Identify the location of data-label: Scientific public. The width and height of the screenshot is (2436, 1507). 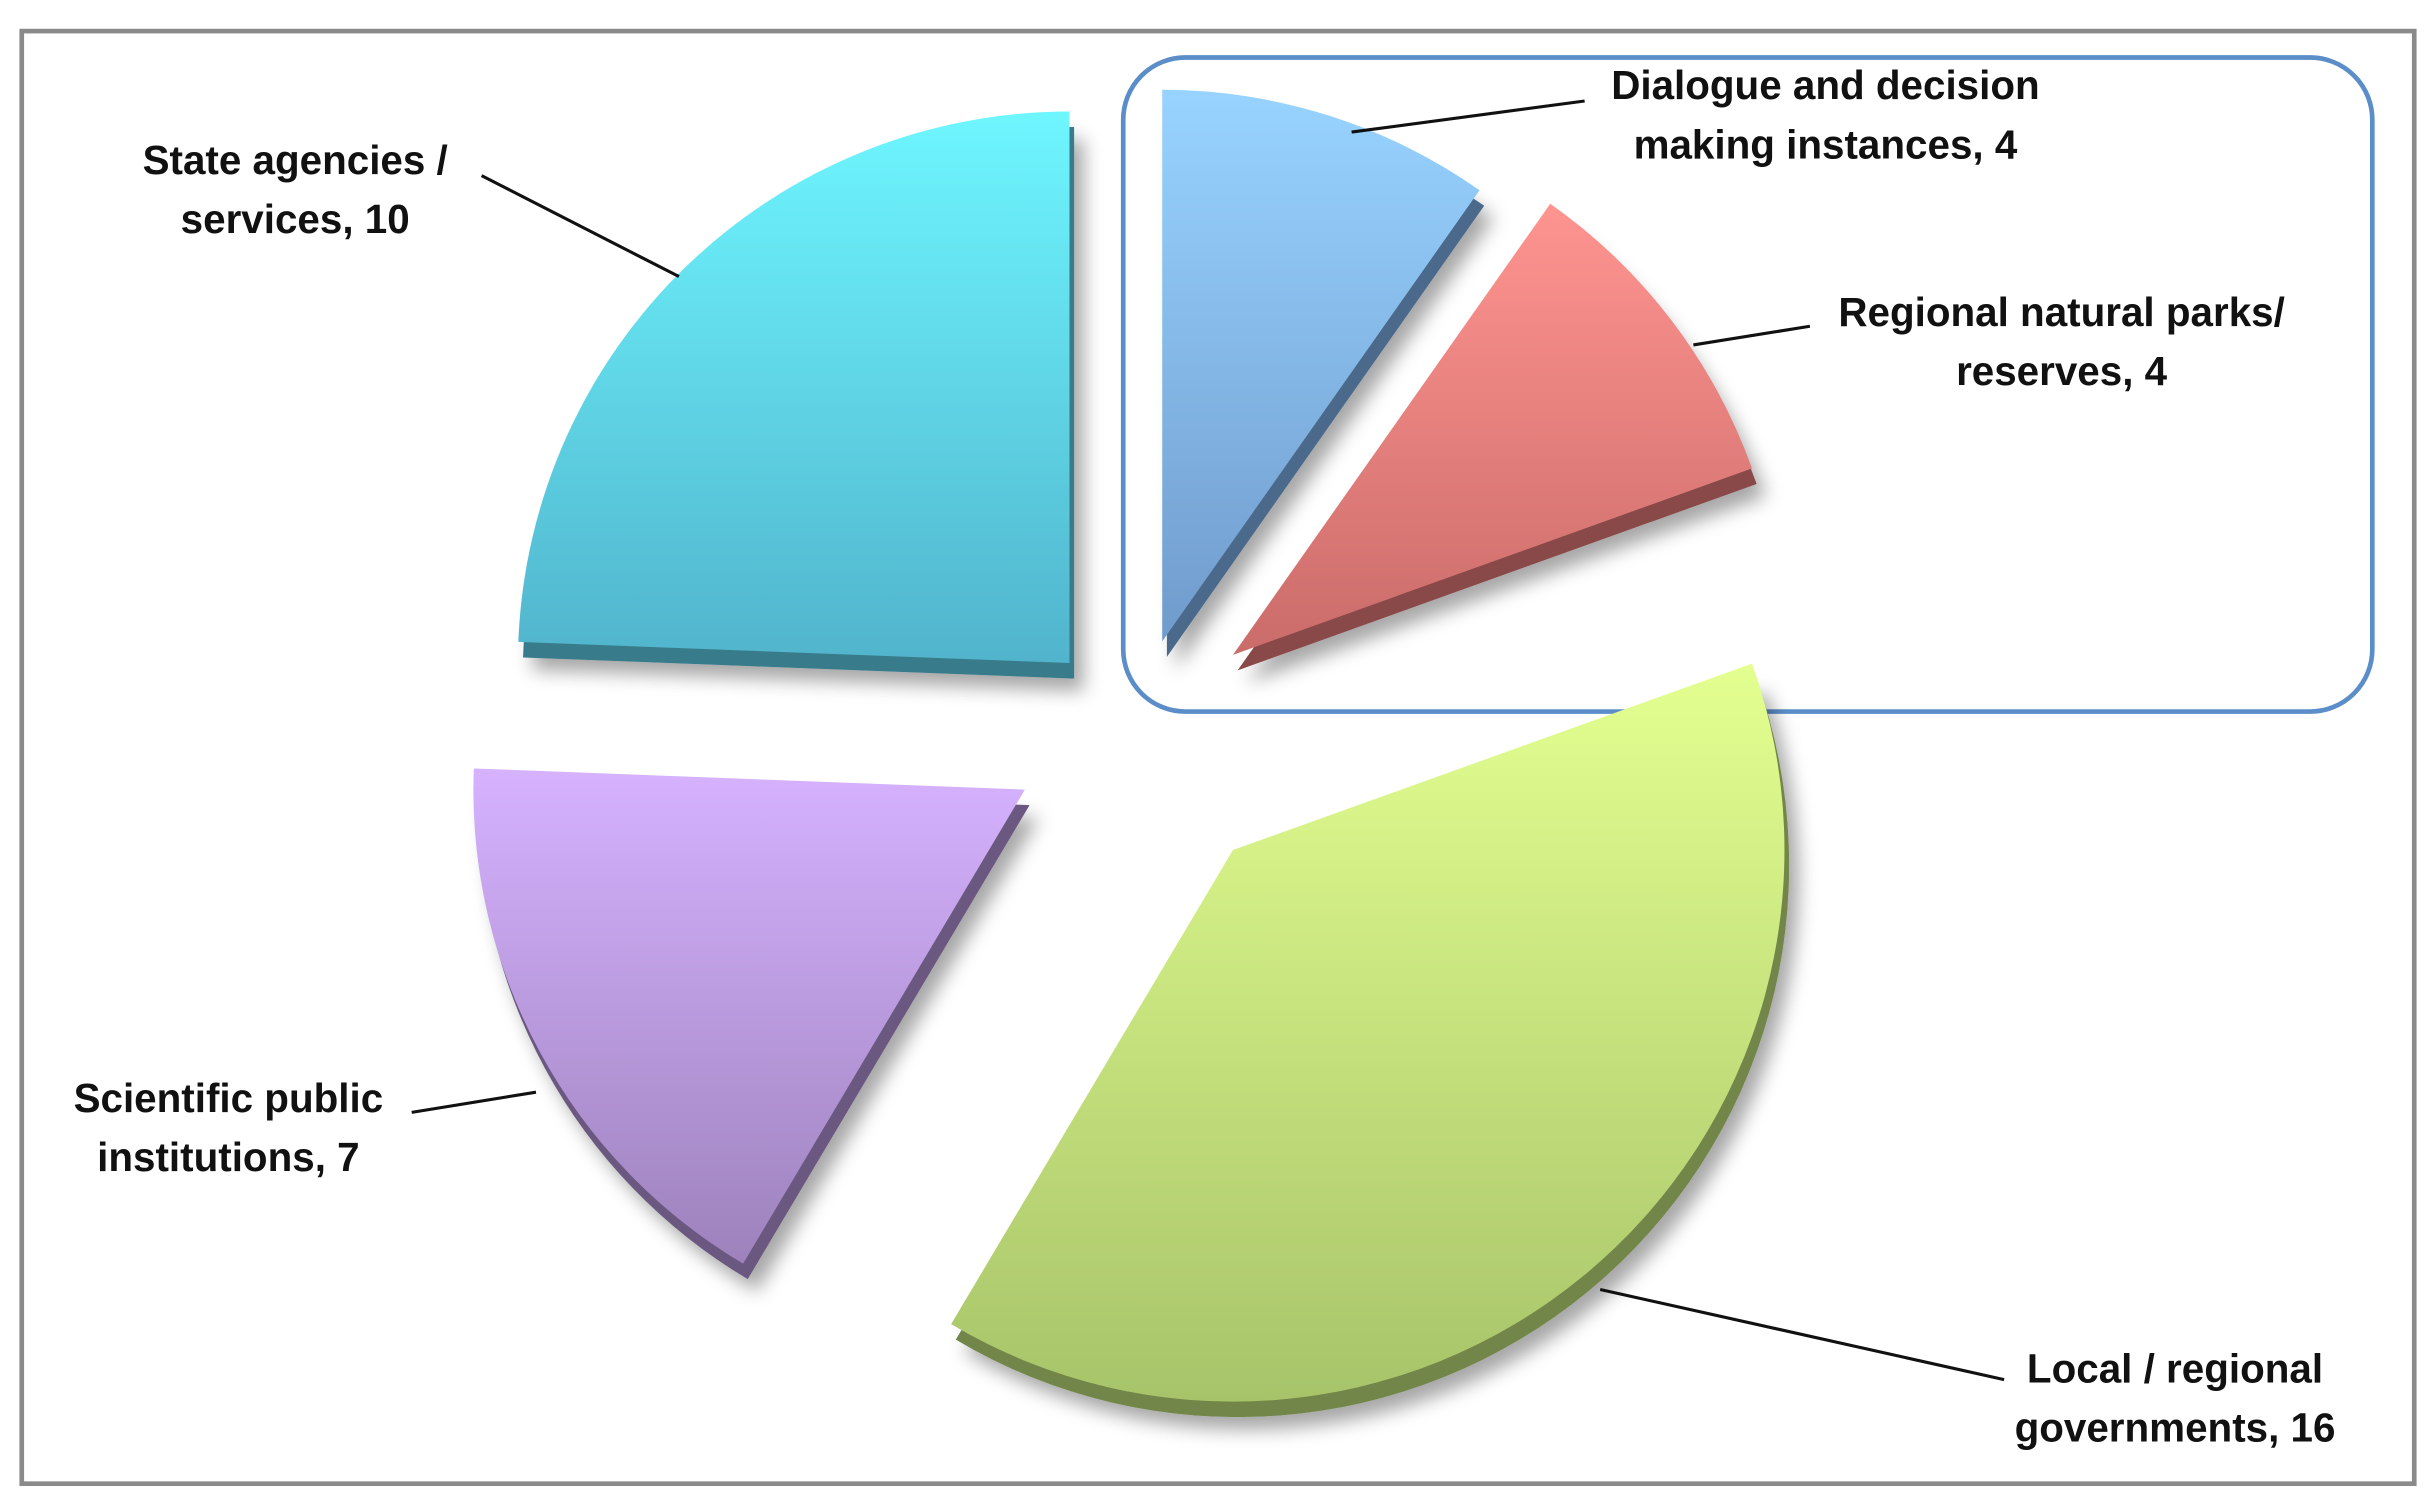
(229, 1098).